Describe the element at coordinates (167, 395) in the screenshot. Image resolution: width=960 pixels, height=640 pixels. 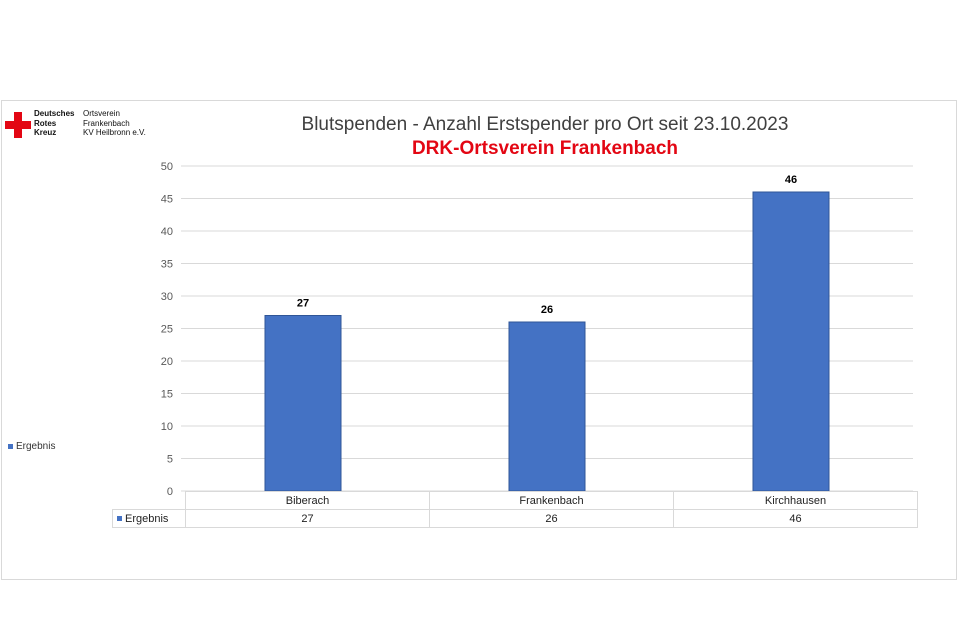
I see `y-tick-label: 15` at that location.